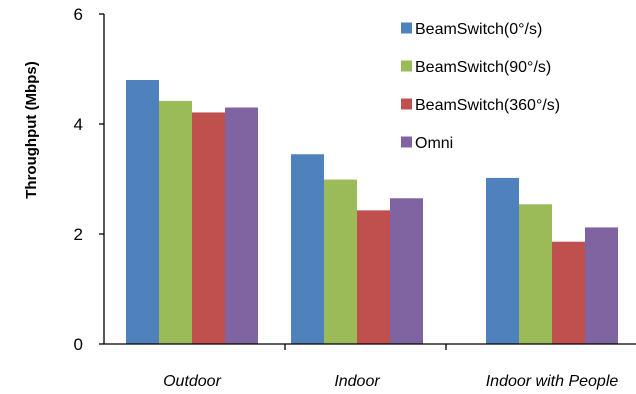 The height and width of the screenshot is (394, 636). What do you see at coordinates (31, 129) in the screenshot?
I see `y-axis-title: Throughput (Mbps)` at bounding box center [31, 129].